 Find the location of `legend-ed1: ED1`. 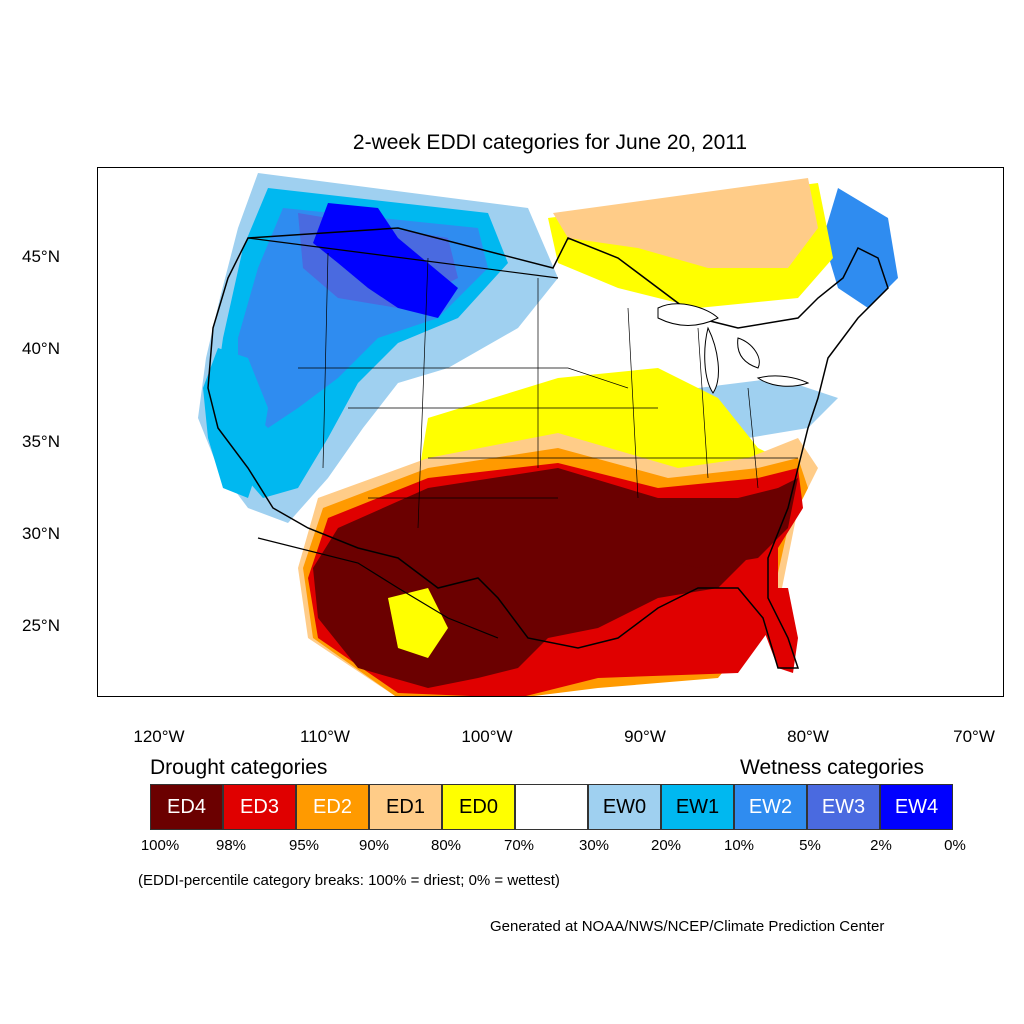

legend-ed1: ED1 is located at coordinates (405, 807).